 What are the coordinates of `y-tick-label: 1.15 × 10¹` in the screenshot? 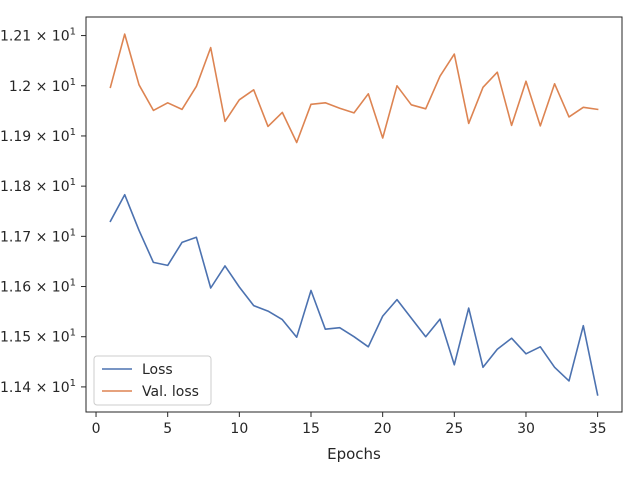 It's located at (38, 337).